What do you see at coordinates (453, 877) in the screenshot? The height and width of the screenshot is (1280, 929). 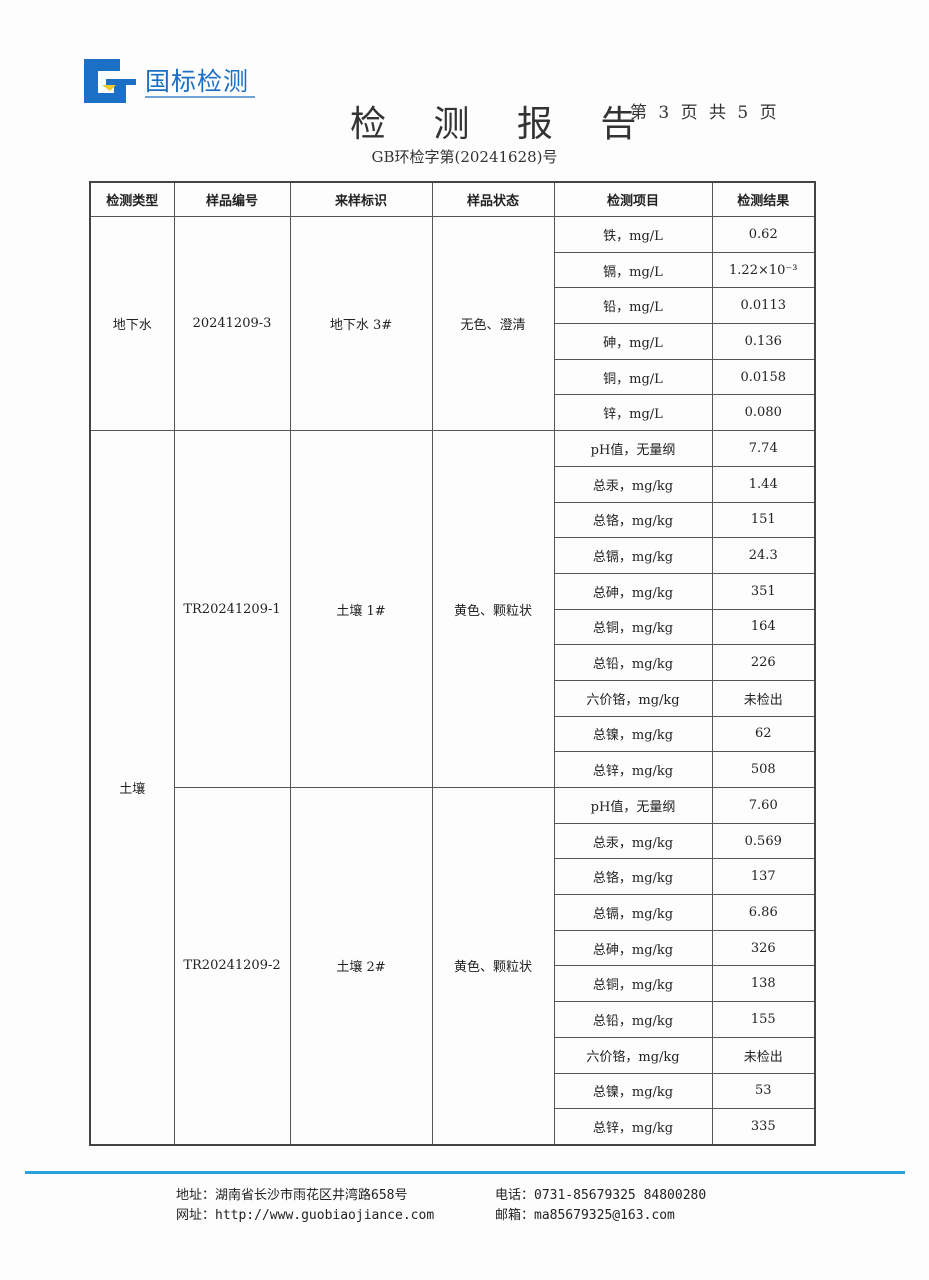 I see `table-row: 总铬，mg/kg 137` at bounding box center [453, 877].